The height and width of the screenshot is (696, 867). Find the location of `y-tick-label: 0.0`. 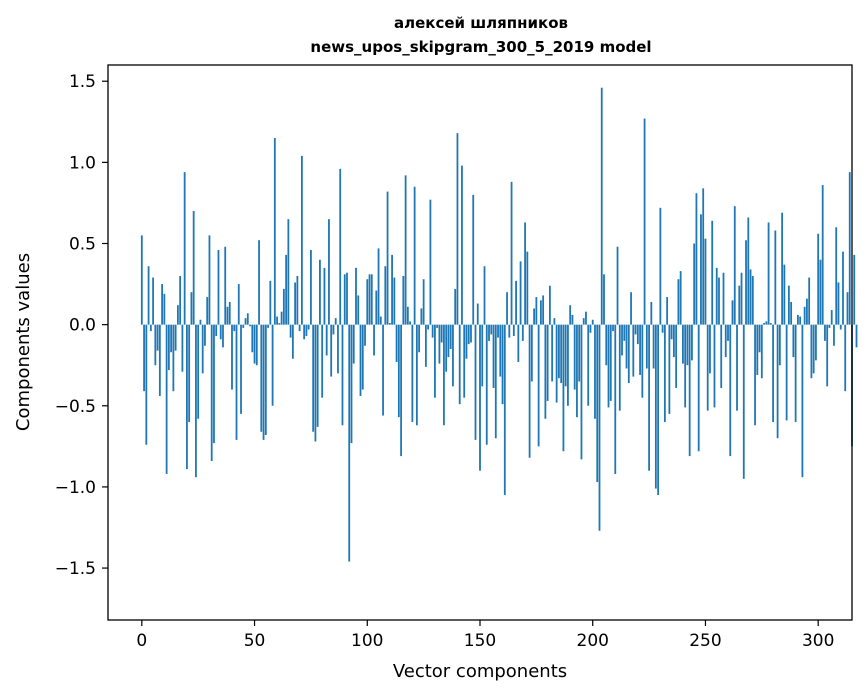

y-tick-label: 0.0 is located at coordinates (82, 326).